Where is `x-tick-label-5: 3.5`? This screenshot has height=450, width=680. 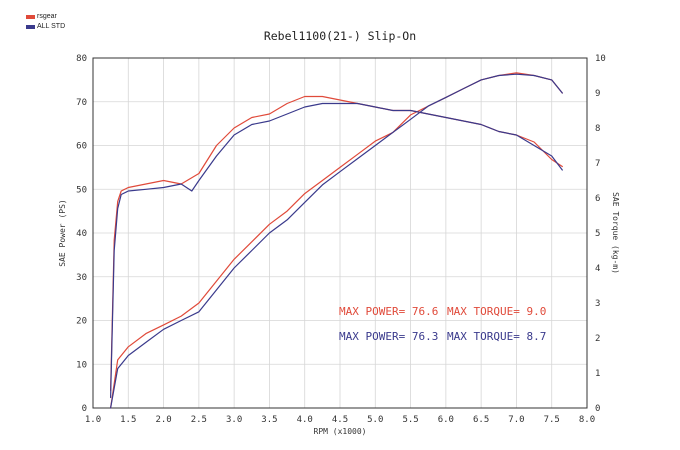
x-tick-label-5: 3.5 is located at coordinates (269, 420).